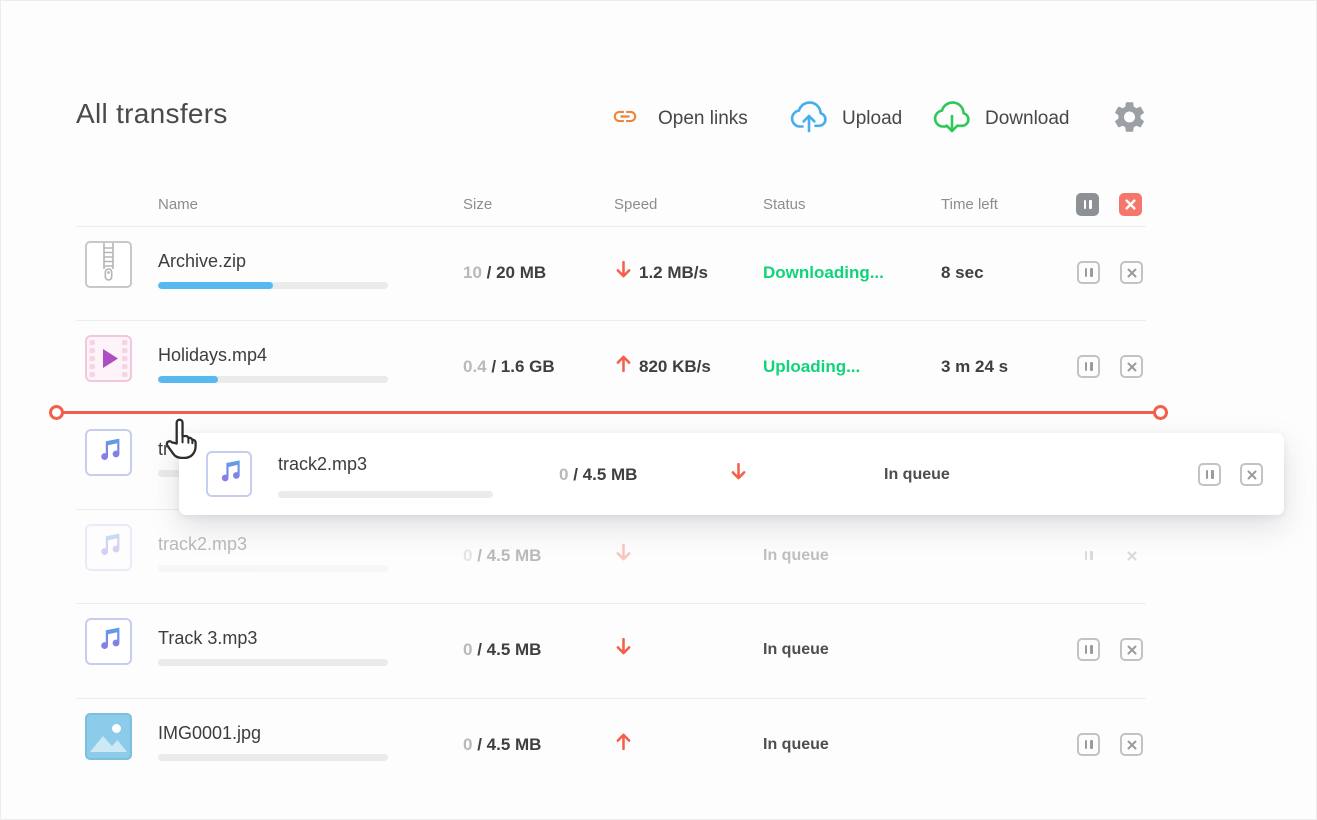 Image resolution: width=1317 pixels, height=820 pixels. What do you see at coordinates (108, 264) in the screenshot?
I see `zip-file-icon` at bounding box center [108, 264].